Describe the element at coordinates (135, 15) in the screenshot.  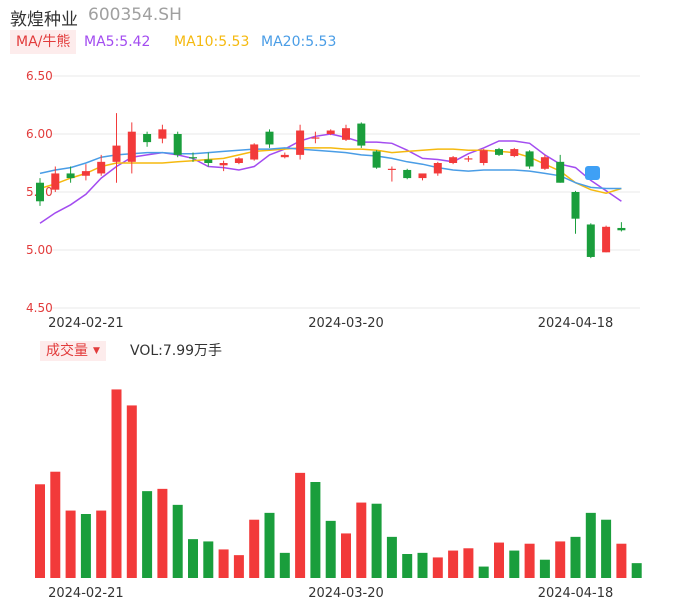
I see `stock-code: 600354.SH` at that location.